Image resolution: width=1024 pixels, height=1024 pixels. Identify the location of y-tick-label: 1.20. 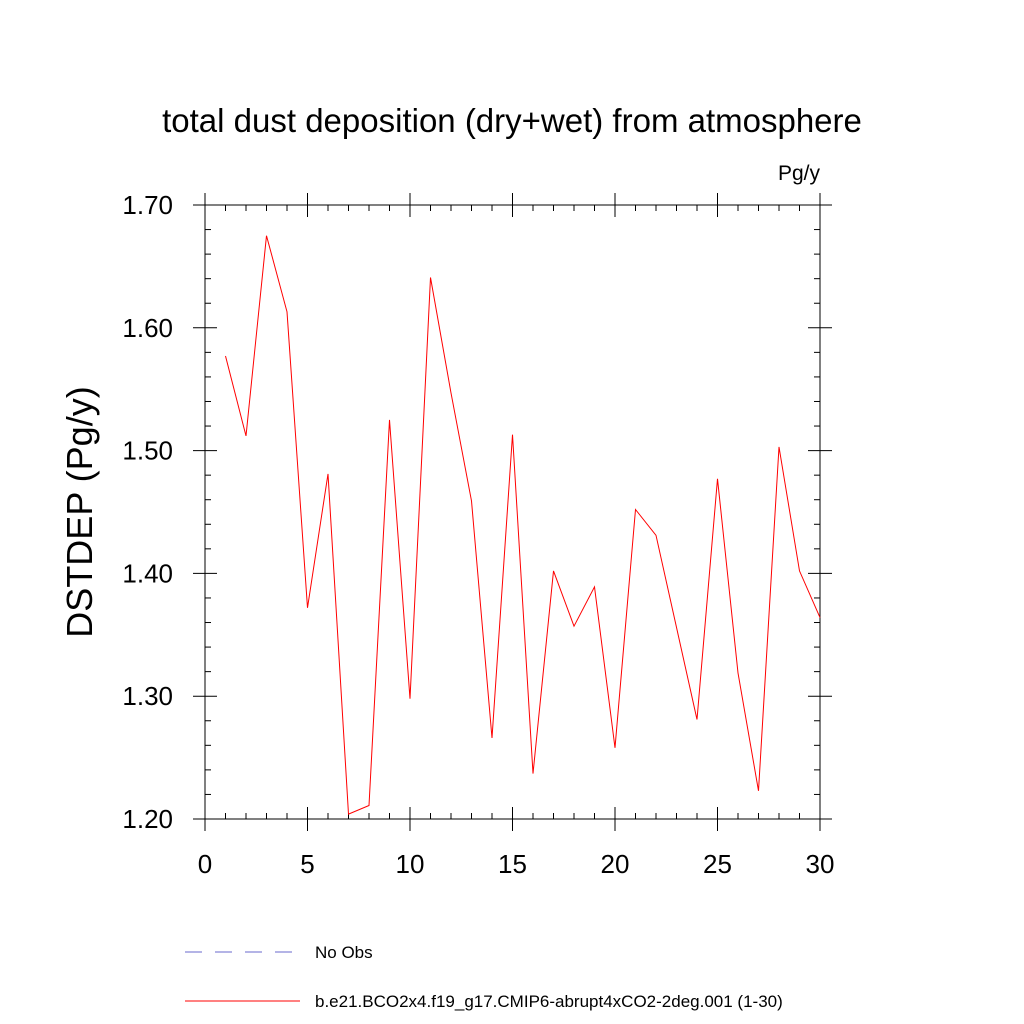
(147, 819).